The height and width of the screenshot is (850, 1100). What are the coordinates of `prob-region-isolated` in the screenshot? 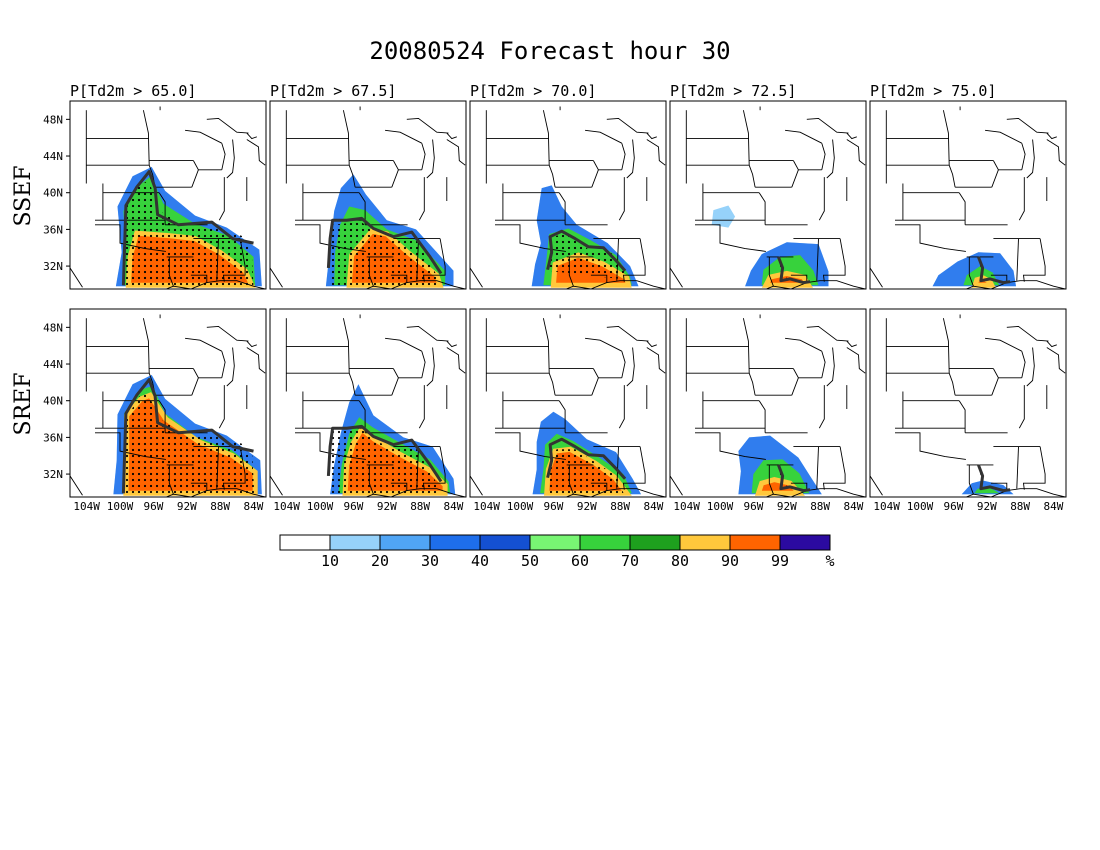 It's located at (723, 216).